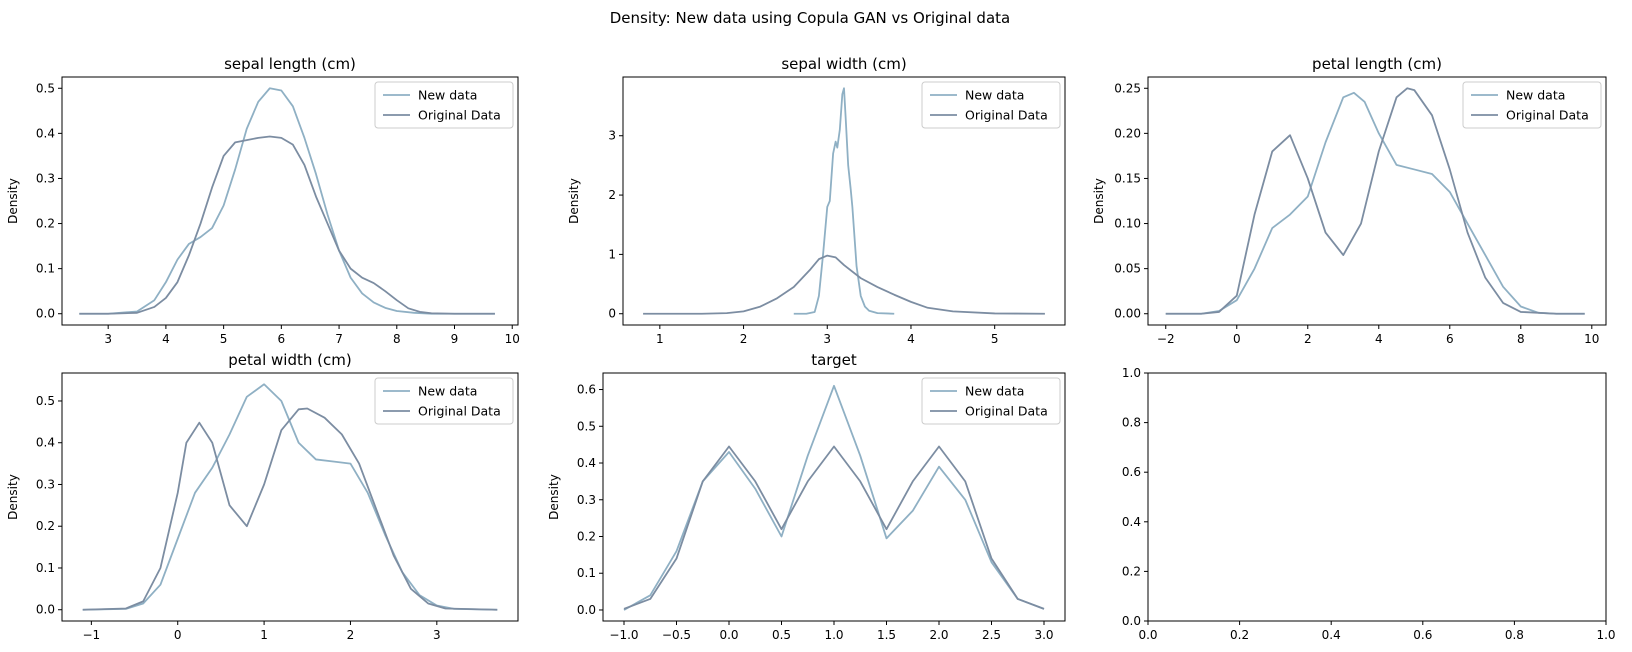 The width and height of the screenshot is (1632, 652). What do you see at coordinates (45, 443) in the screenshot?
I see `petal-width-ytick-label: 0.4` at bounding box center [45, 443].